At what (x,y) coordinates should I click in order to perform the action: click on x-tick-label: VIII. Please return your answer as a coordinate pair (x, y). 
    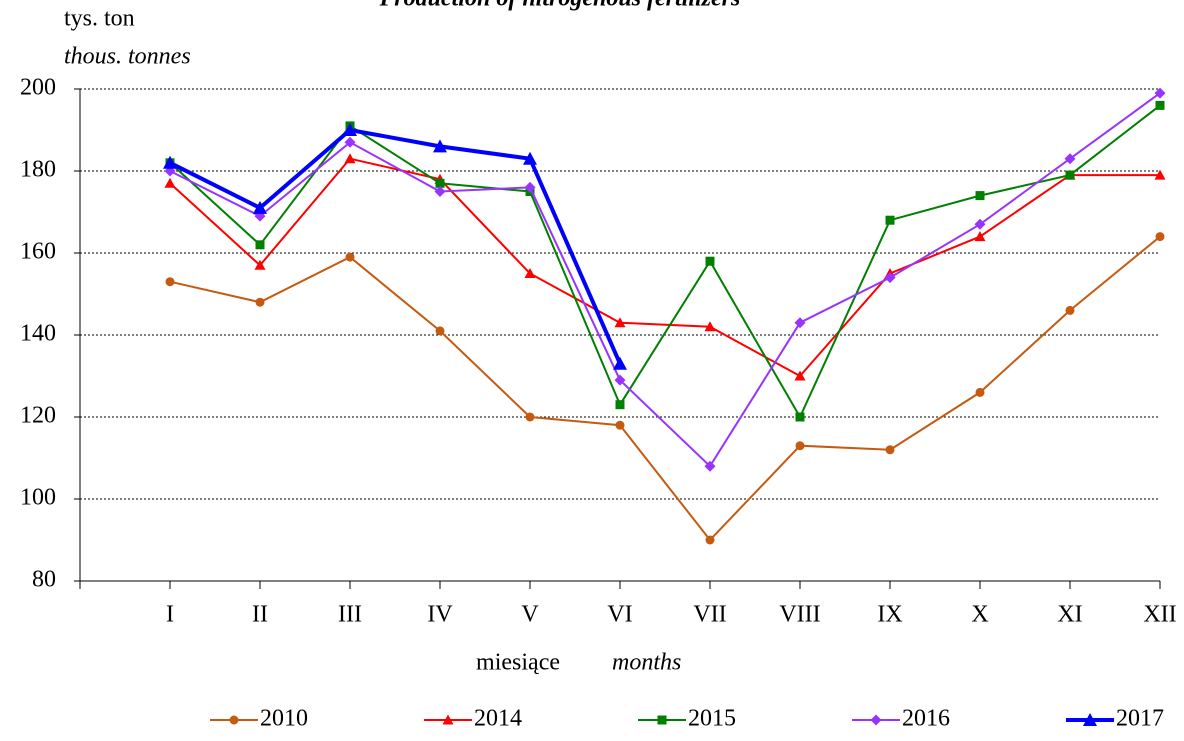
    Looking at the image, I should click on (799, 615).